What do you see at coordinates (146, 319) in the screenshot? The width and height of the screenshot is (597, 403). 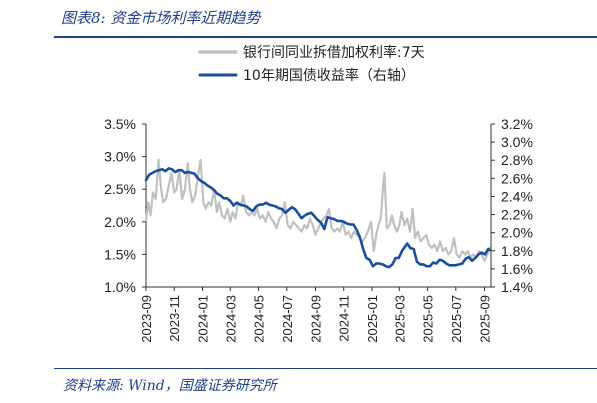 I see `x-tick-label: 2023-09` at bounding box center [146, 319].